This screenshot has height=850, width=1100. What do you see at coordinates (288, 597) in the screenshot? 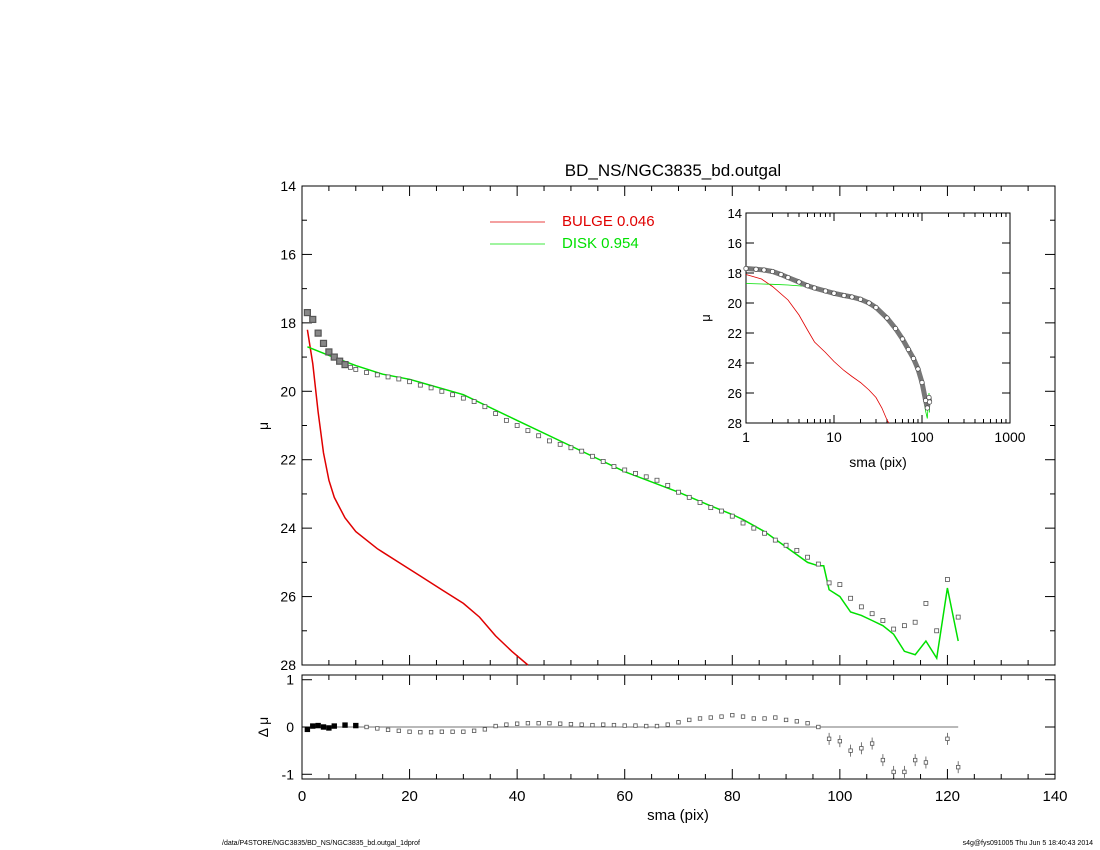
I see `main-y-tick-label: 26` at bounding box center [288, 597].